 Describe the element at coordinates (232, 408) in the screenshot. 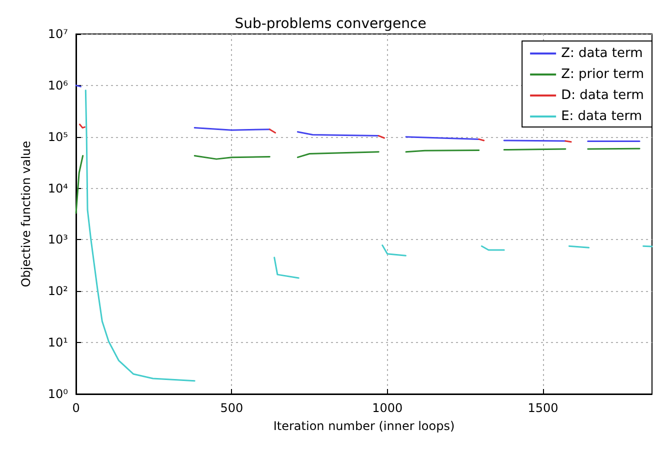

I see `x-tick-label: 500` at that location.